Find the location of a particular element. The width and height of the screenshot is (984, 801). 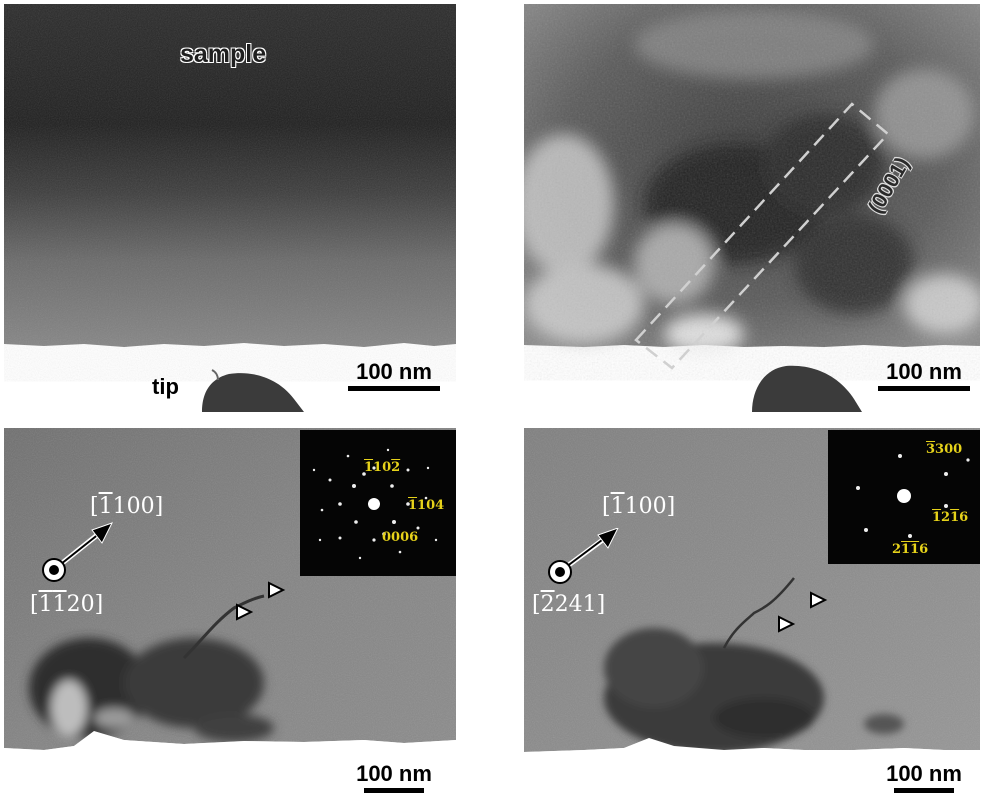

scale-bar-top-left: 100 nm is located at coordinates (394, 375).